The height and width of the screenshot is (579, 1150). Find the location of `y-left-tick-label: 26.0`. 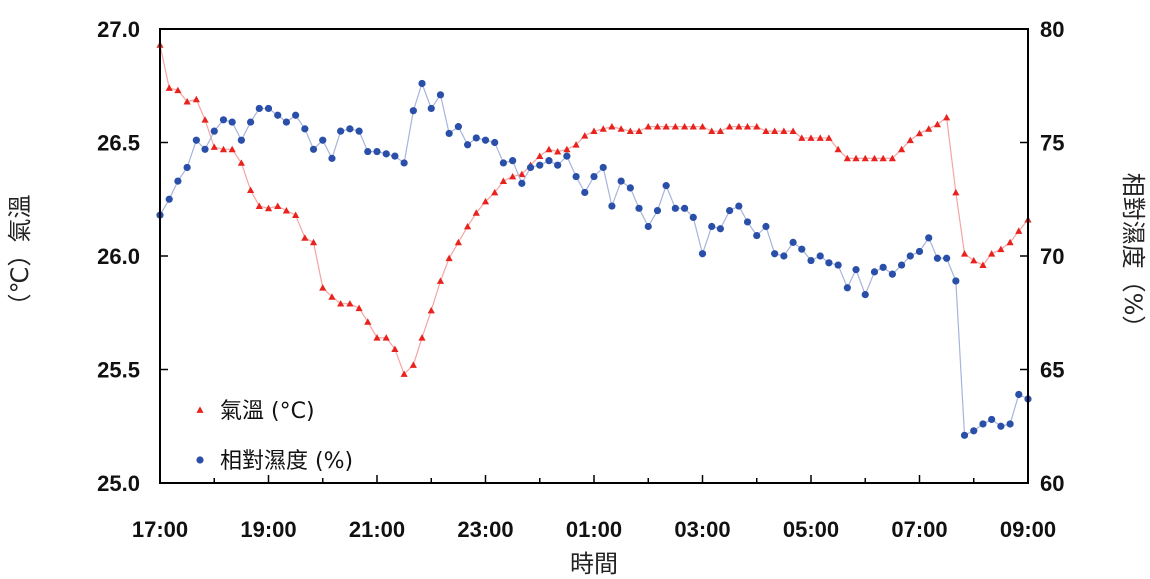

y-left-tick-label: 26.0 is located at coordinates (118, 256).